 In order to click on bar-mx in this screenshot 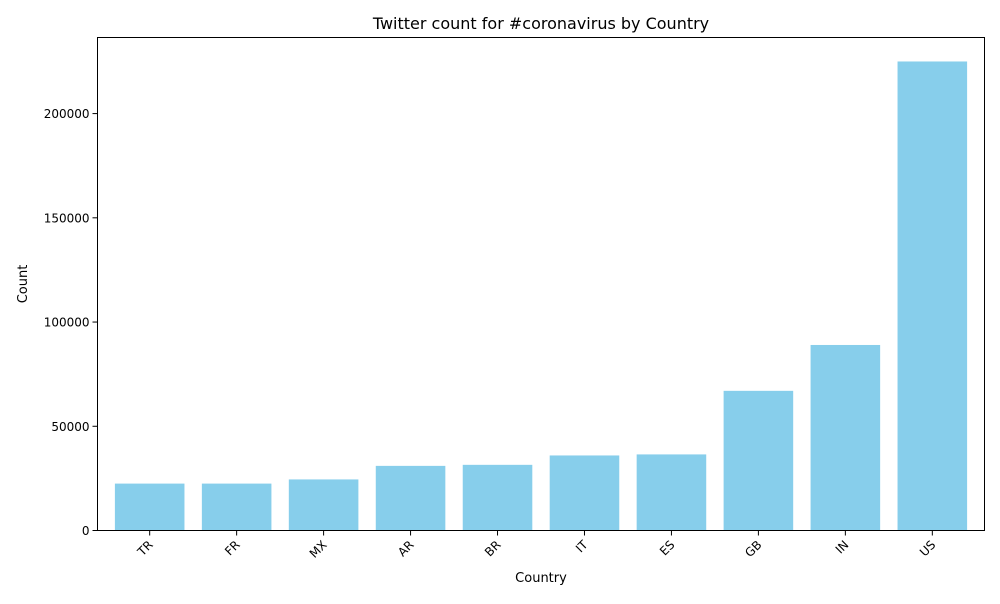, I will do `click(323, 505)`.